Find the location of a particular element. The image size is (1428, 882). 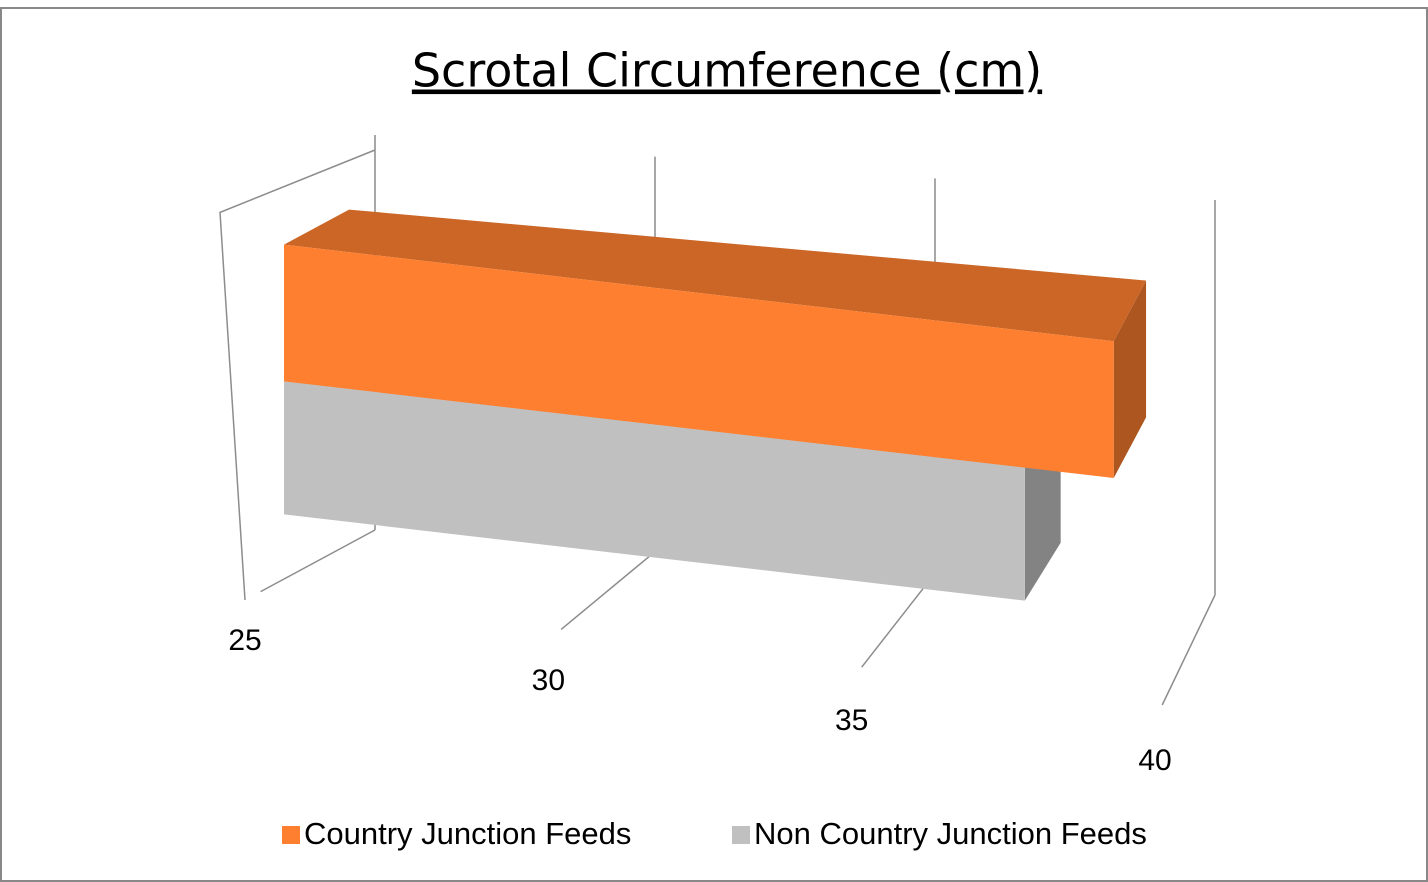

x-tick-label: 30 is located at coordinates (548, 680).